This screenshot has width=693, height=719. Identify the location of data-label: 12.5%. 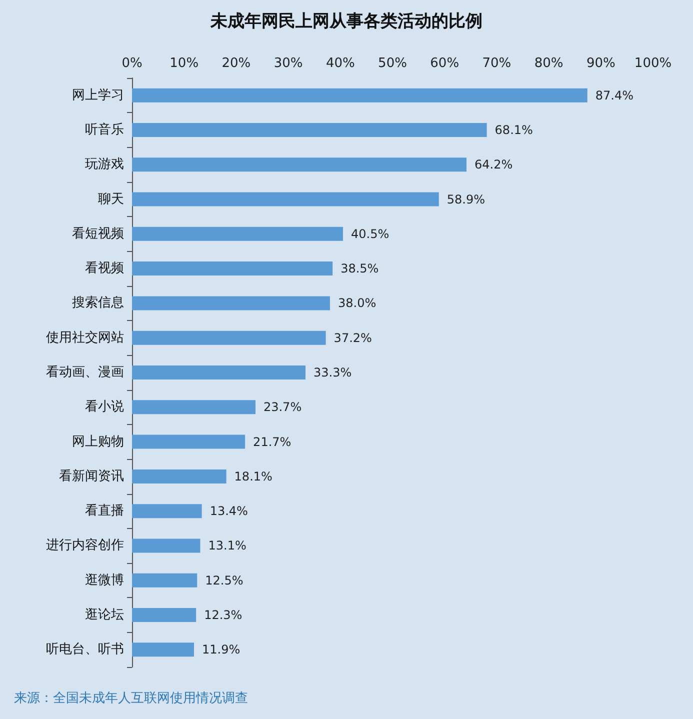
(224, 580).